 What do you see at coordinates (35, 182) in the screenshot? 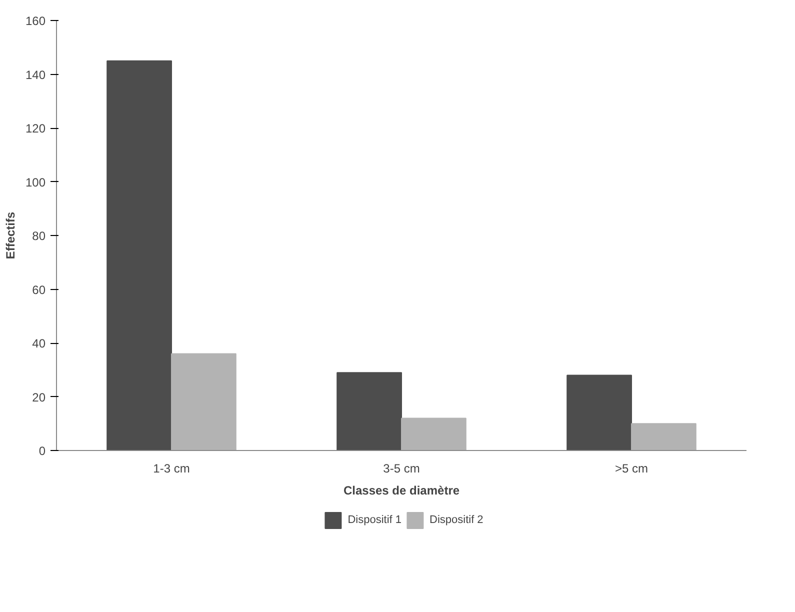
I see `y-tick-label: 100` at bounding box center [35, 182].